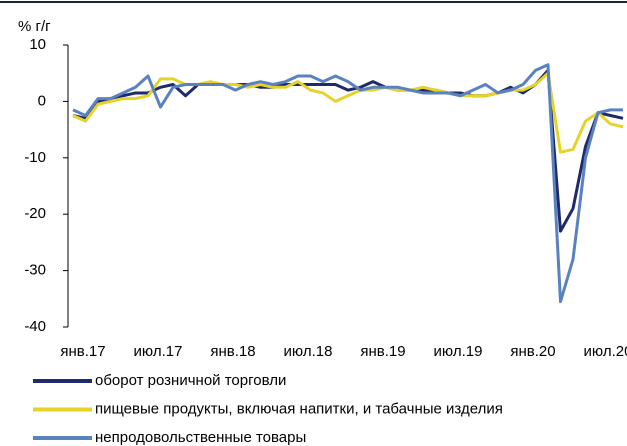 The height and width of the screenshot is (446, 627). Describe the element at coordinates (37, 44) in the screenshot. I see `y-tick-label: 10` at that location.